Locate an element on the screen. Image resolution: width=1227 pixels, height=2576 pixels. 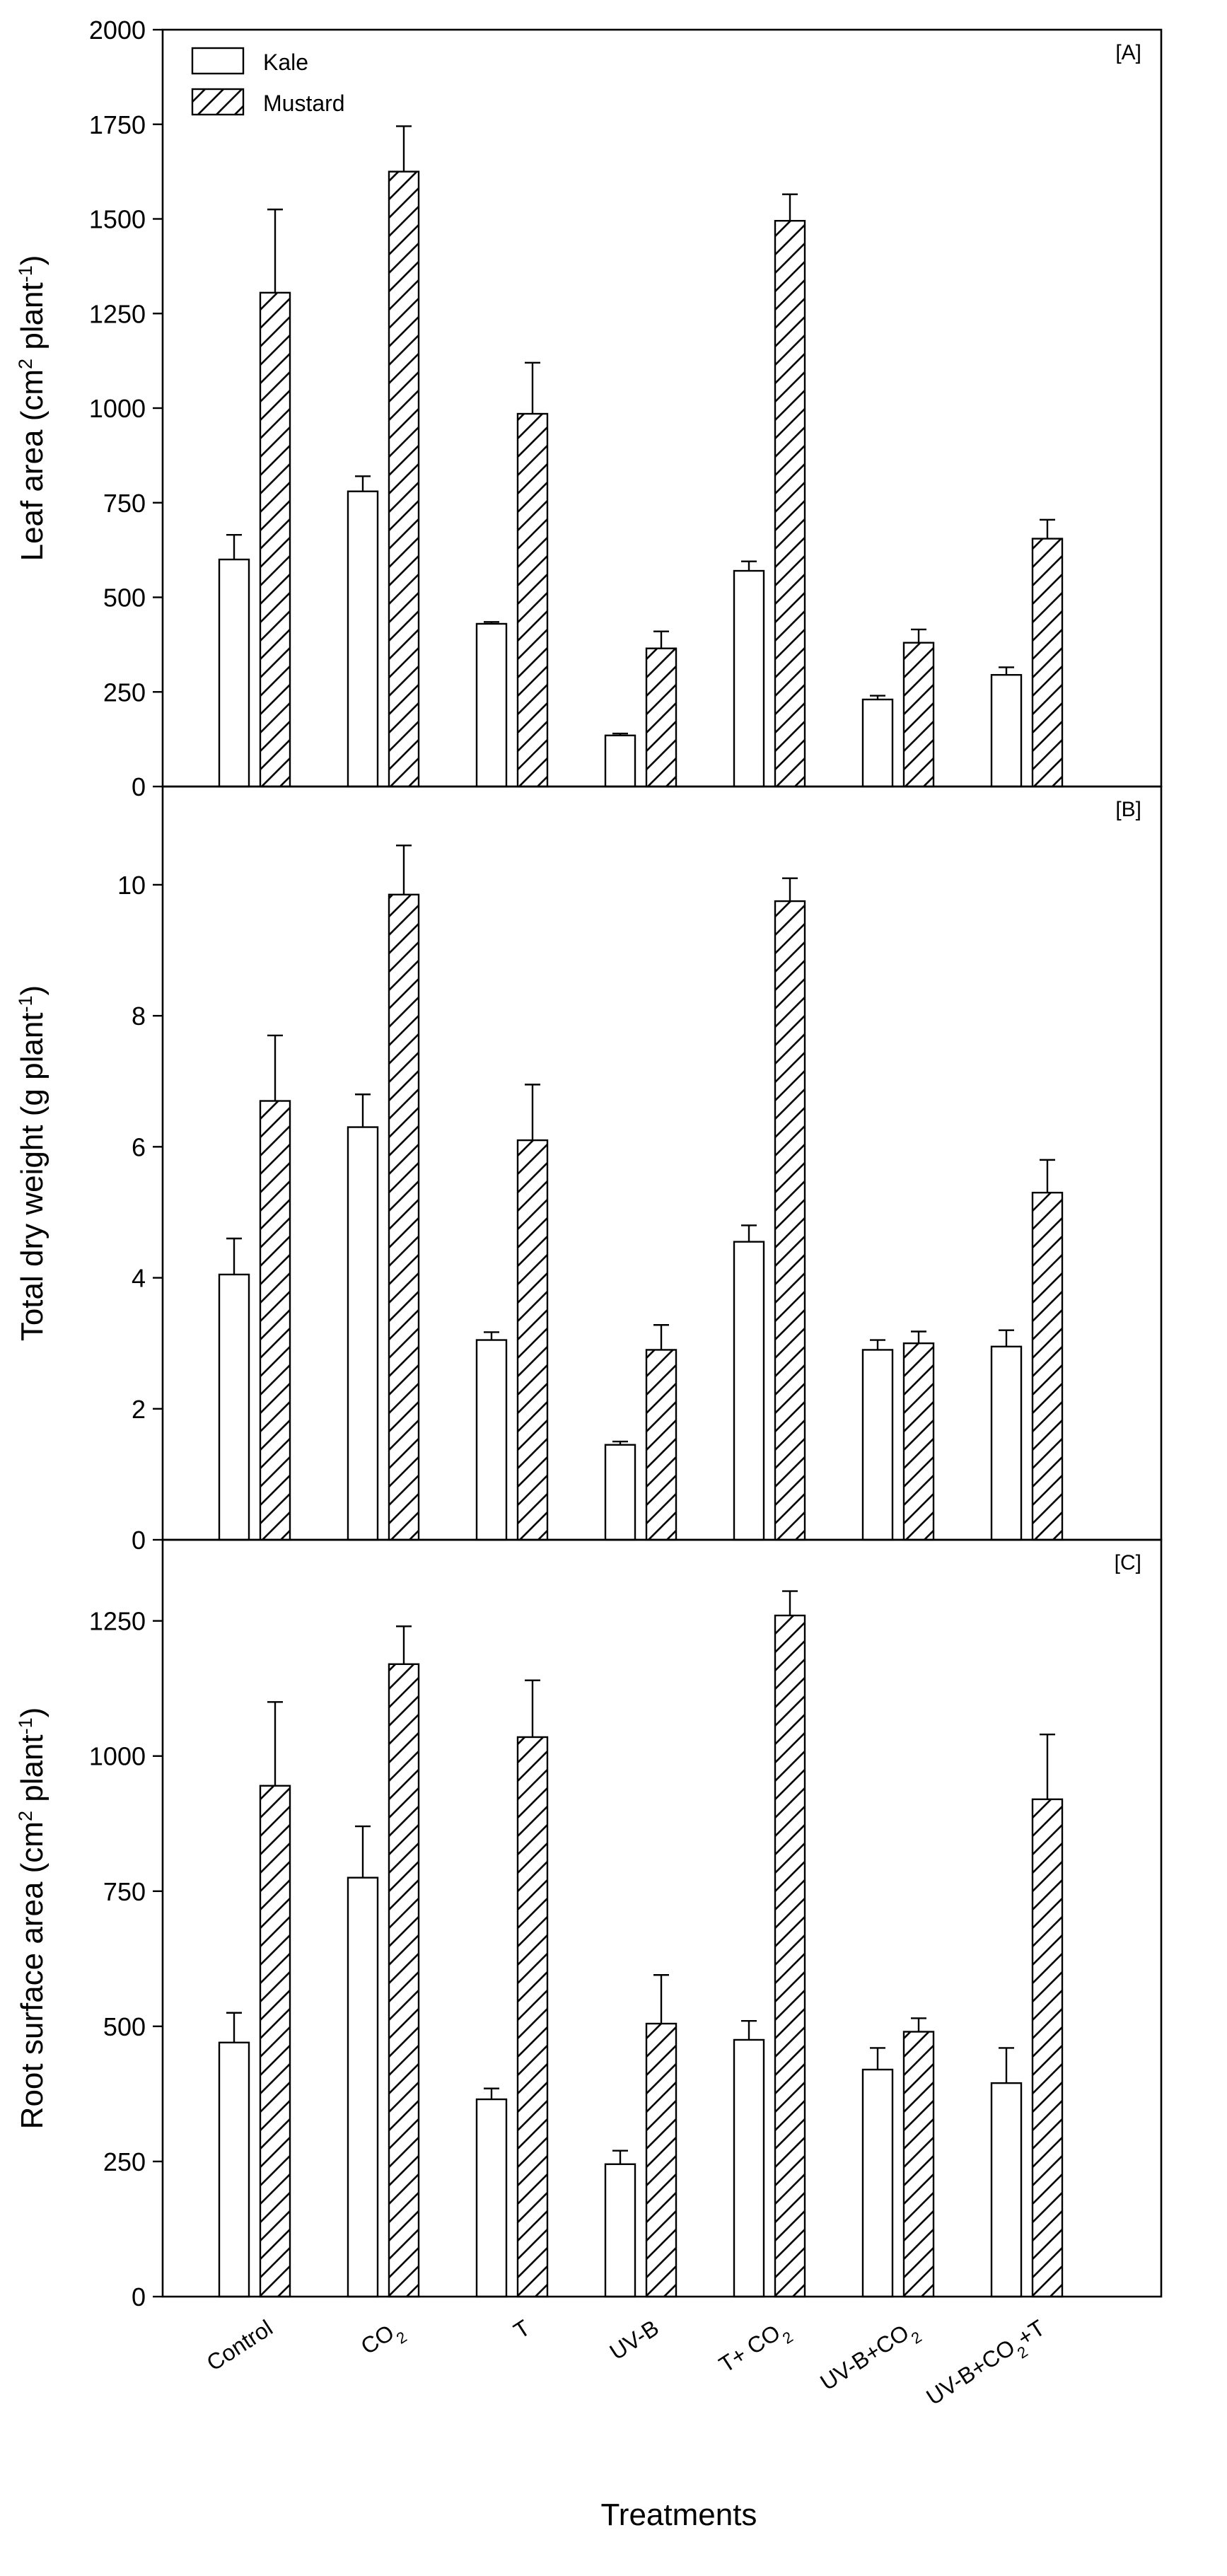
y-axis: 0 2 4 6 8 10 is located at coordinates (140, 1213).